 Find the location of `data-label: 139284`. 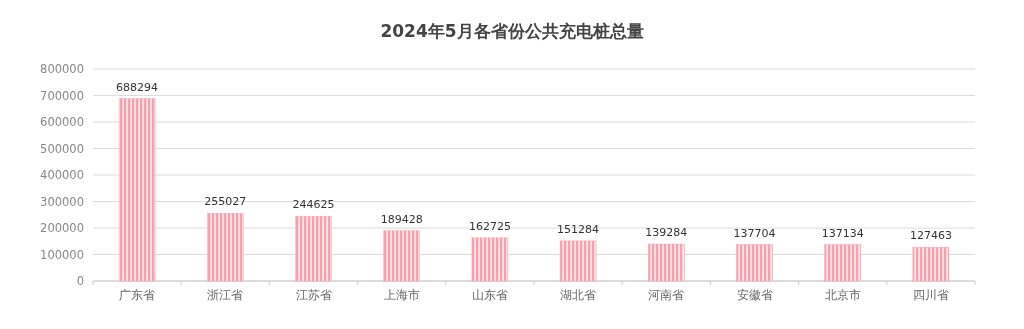

data-label: 139284 is located at coordinates (666, 233).